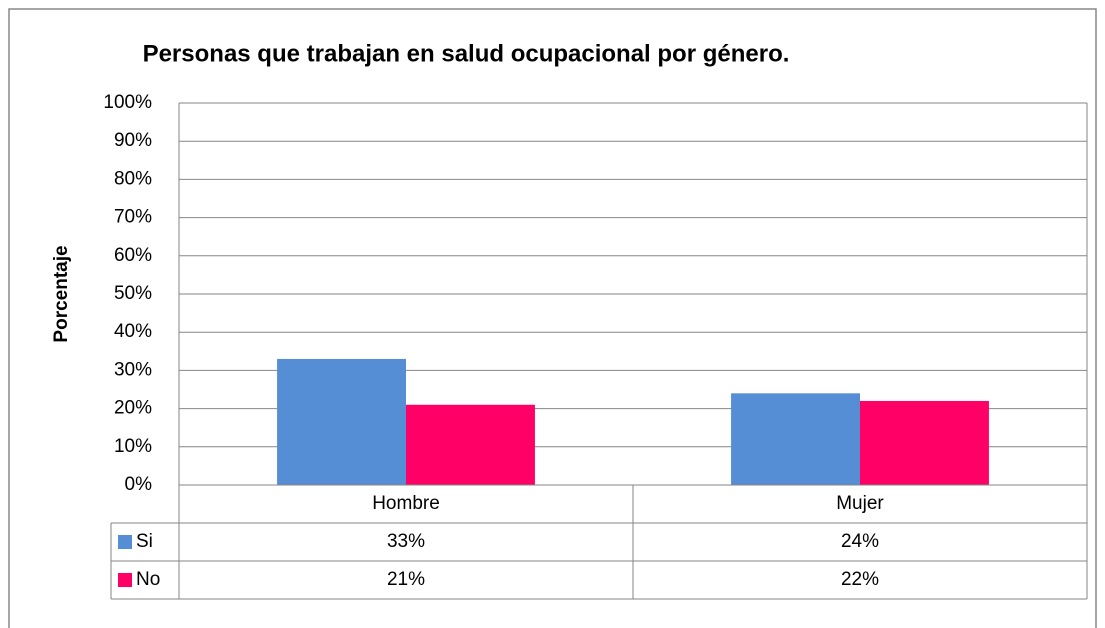  Describe the element at coordinates (148, 579) in the screenshot. I see `legend-label: No` at that location.